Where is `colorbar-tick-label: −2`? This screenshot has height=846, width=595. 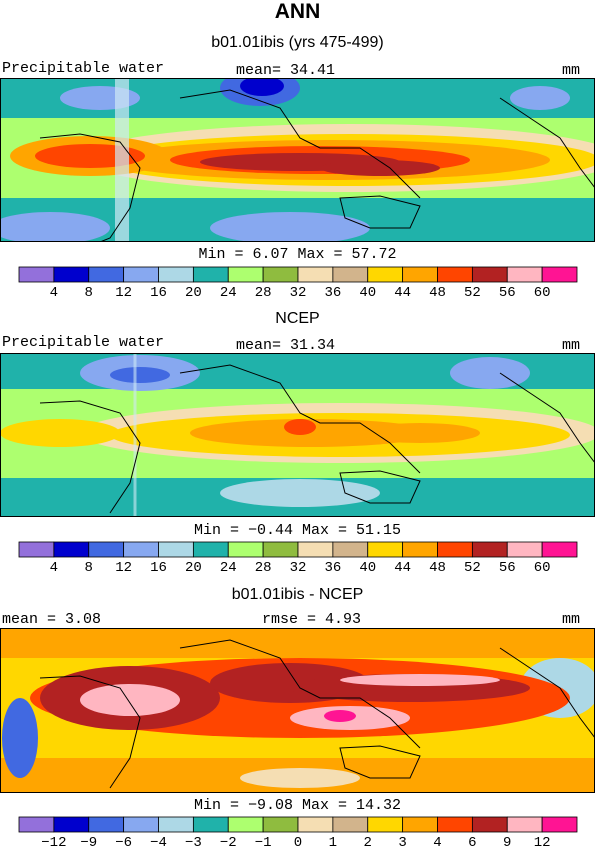 colorbar-tick-label: −2 is located at coordinates (228, 840).